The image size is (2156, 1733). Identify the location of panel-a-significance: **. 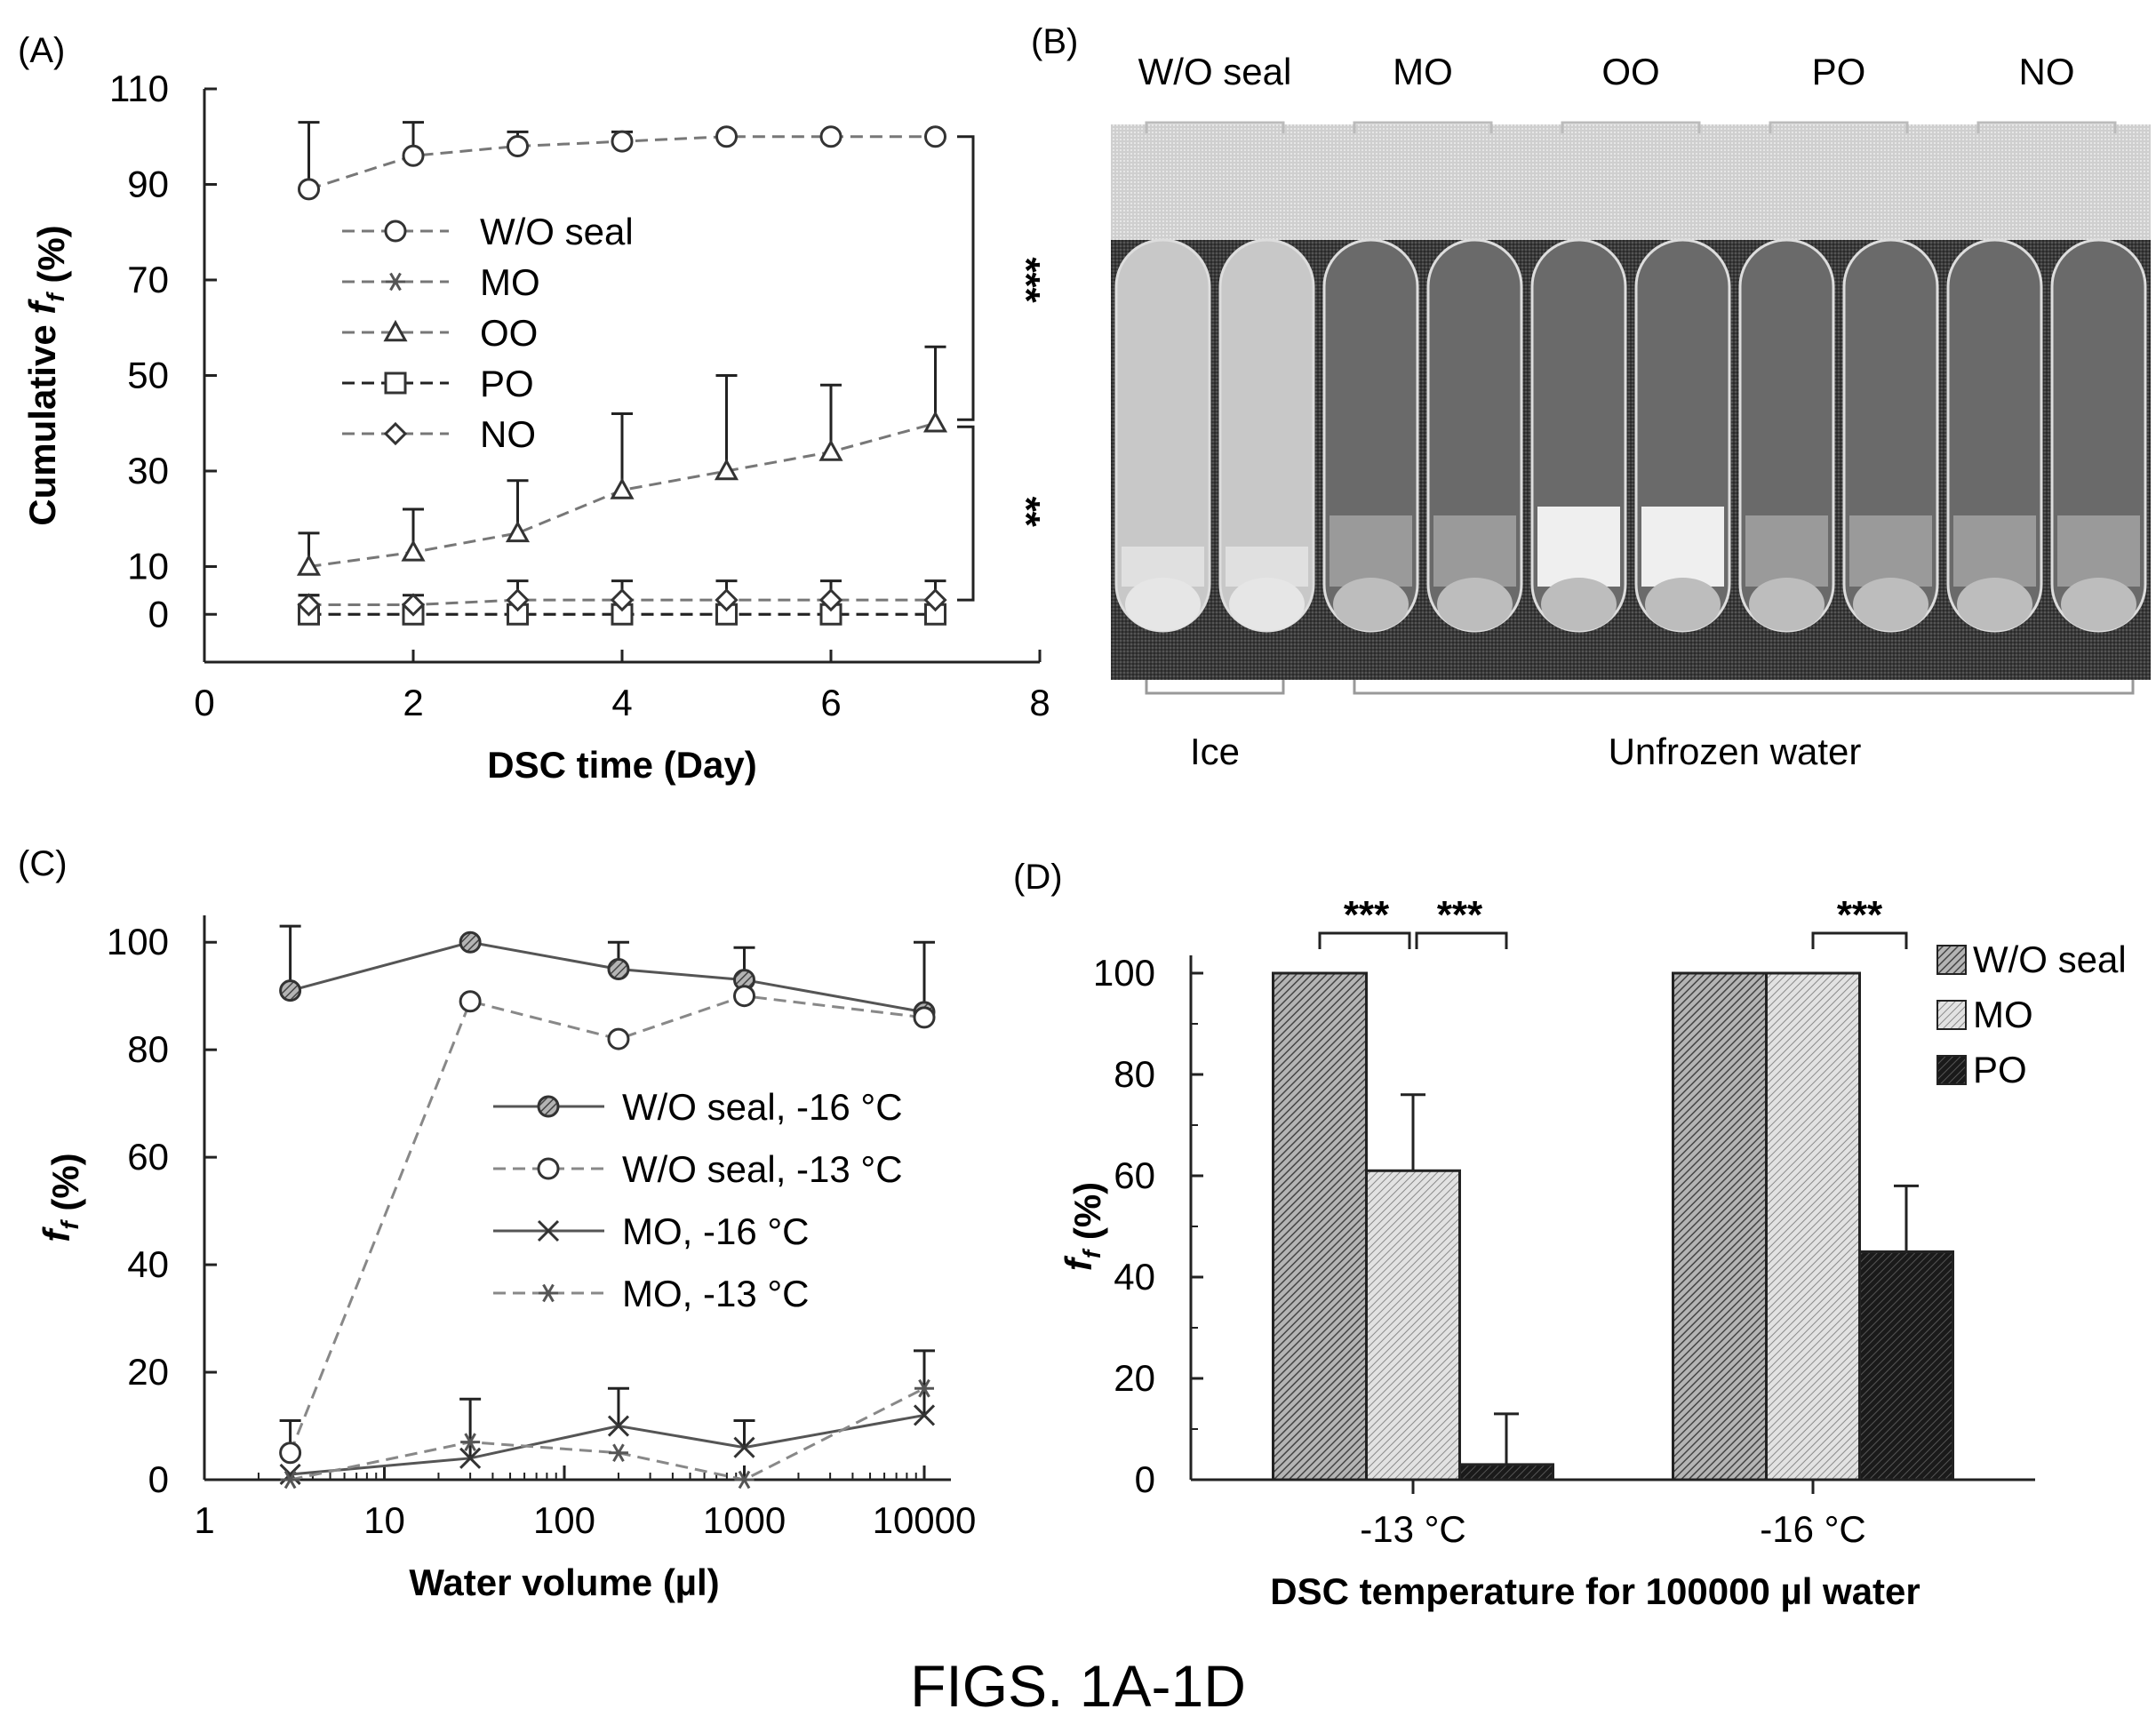
(1026, 512).